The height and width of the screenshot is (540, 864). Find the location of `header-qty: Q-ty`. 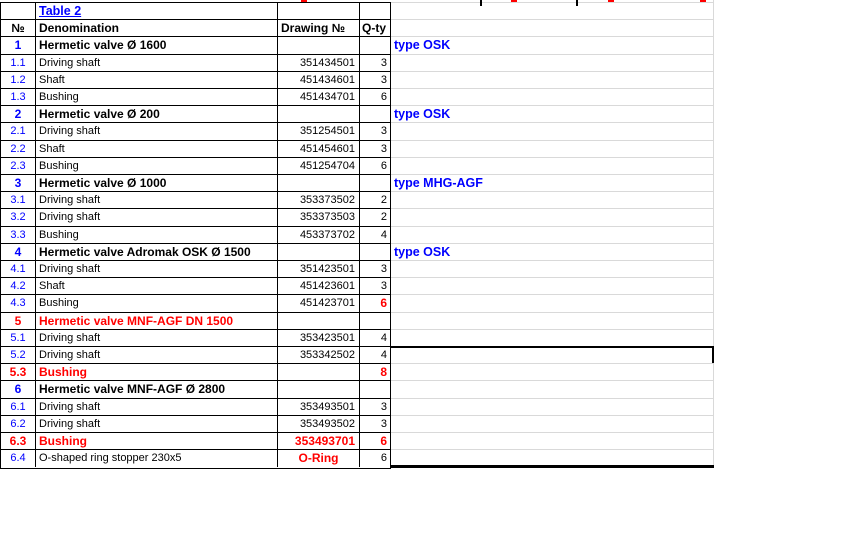

header-qty: Q-ty is located at coordinates (374, 28).